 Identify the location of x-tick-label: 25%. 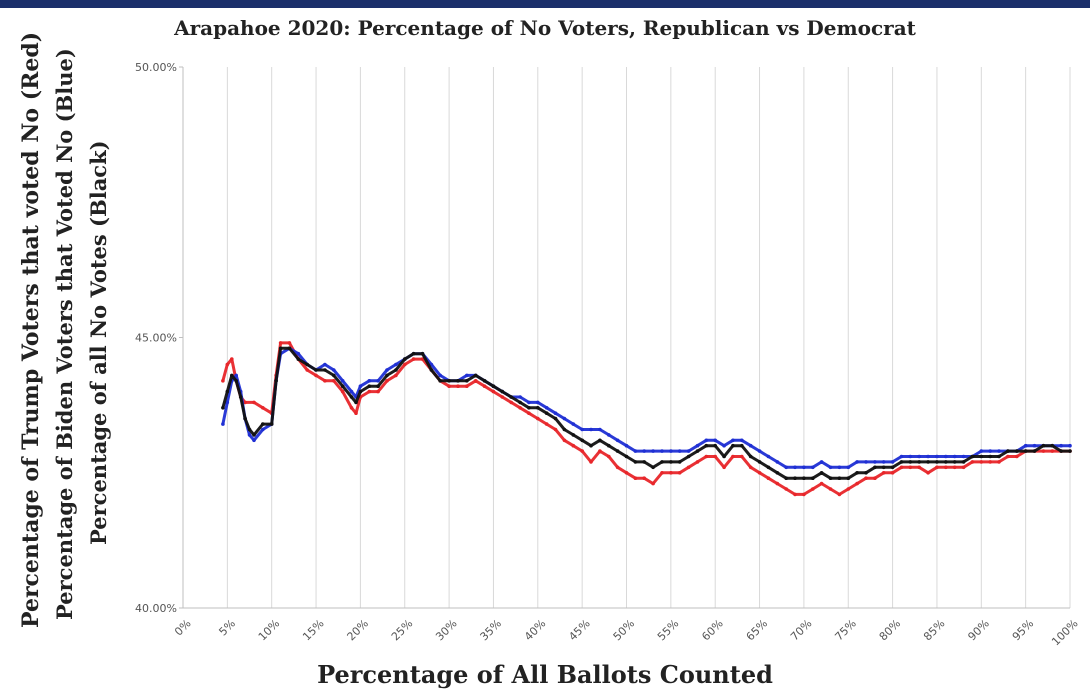
(402, 630).